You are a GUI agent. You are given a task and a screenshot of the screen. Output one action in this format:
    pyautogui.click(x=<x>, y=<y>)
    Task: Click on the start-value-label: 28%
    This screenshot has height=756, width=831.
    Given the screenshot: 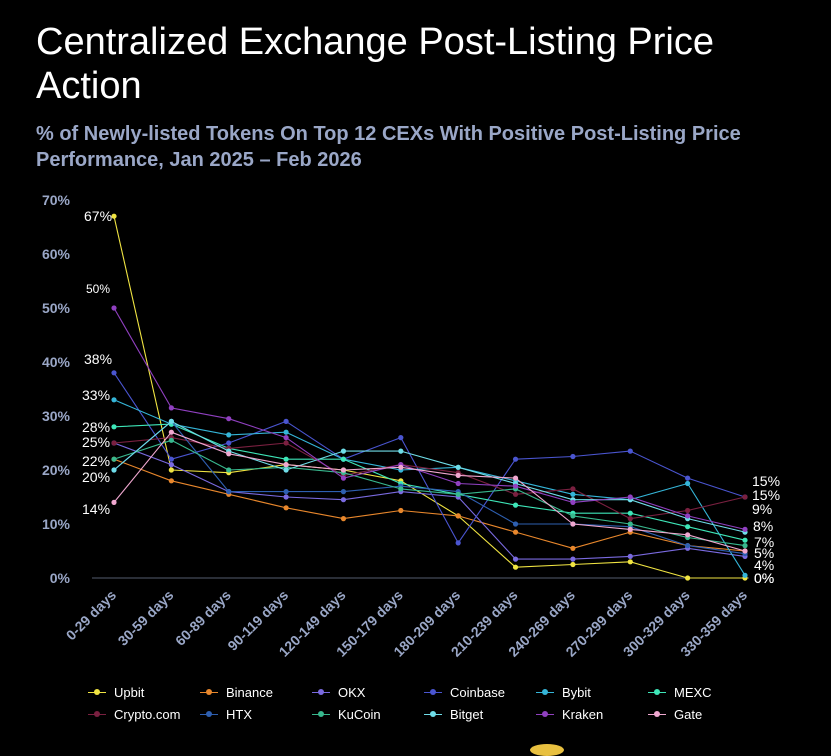 What is the action you would take?
    pyautogui.click(x=96, y=427)
    